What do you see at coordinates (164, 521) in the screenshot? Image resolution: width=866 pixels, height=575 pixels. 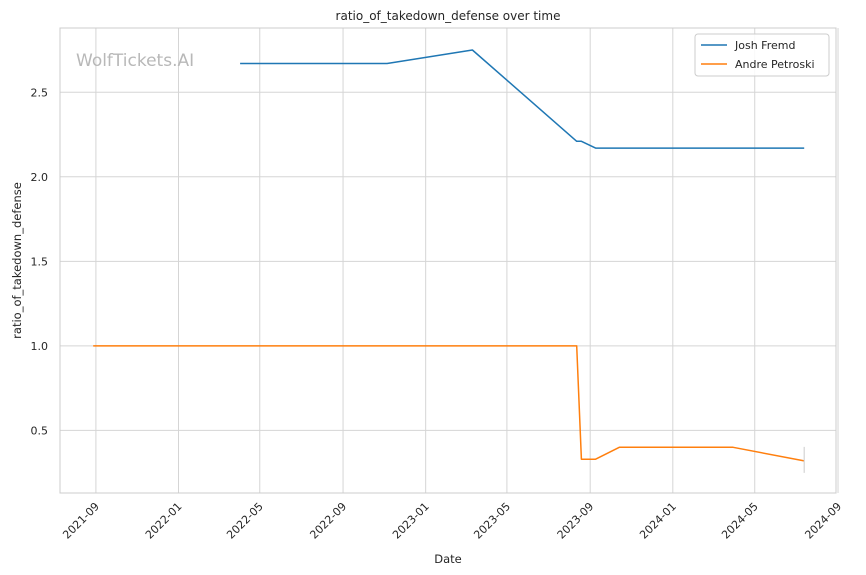 I see `x-tick-label: 2022-01` at bounding box center [164, 521].